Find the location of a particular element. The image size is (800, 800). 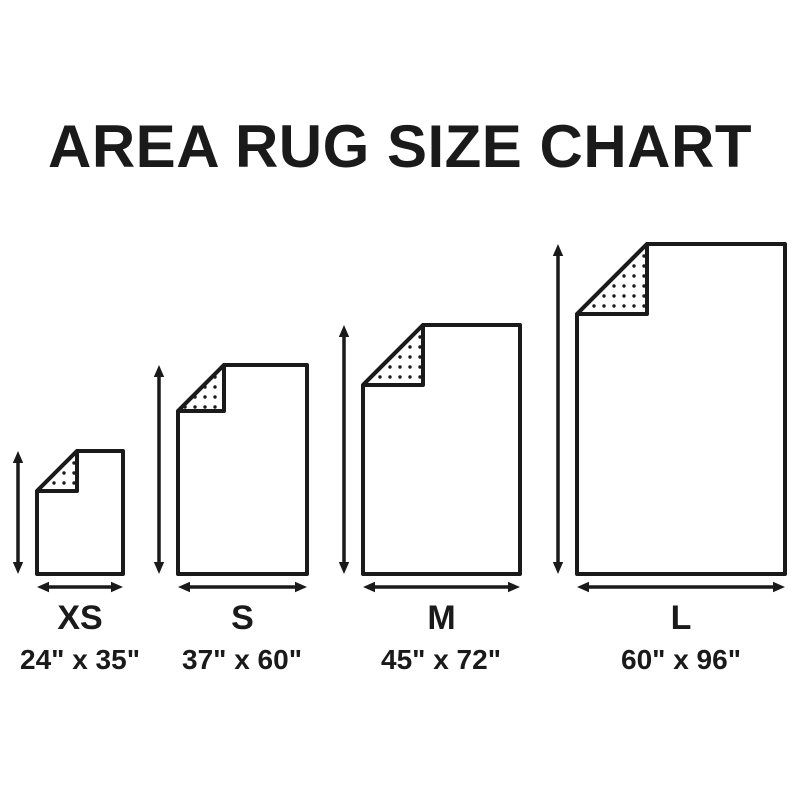

rug-l-illustration is located at coordinates (669, 417).